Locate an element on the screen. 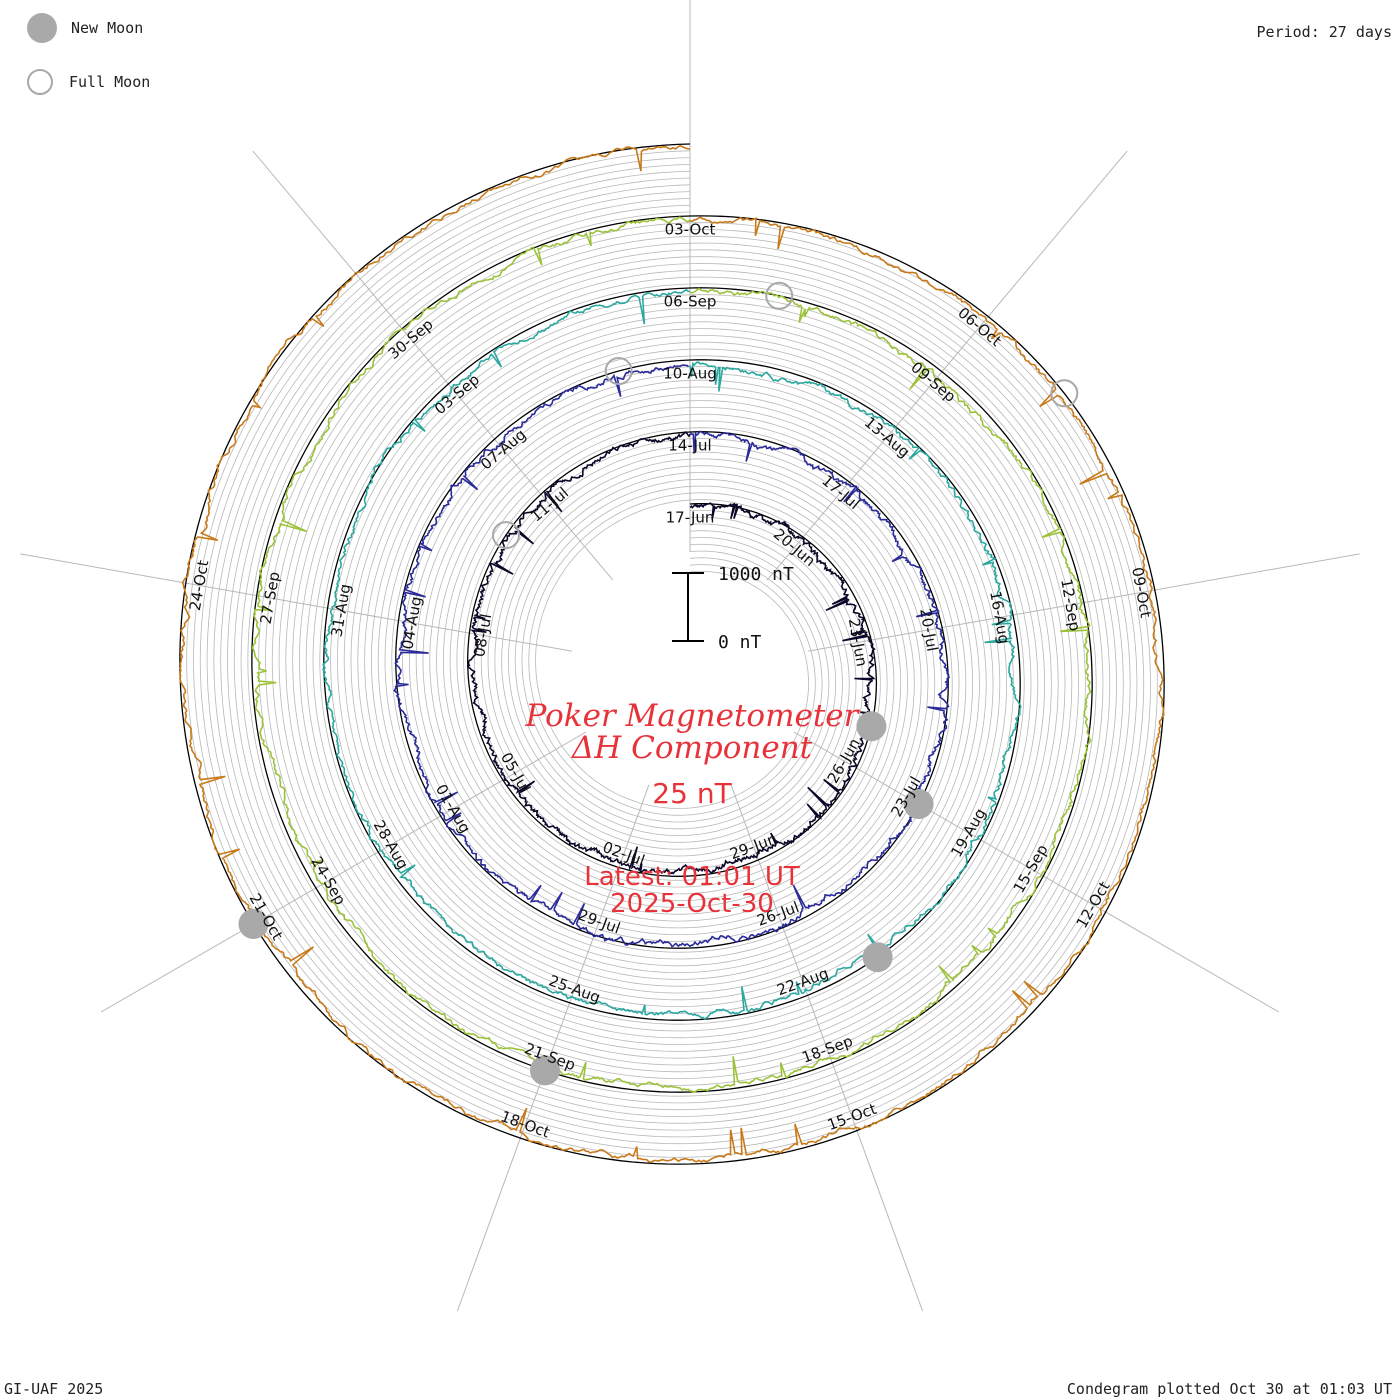 The width and height of the screenshot is (1400, 1400). latest-date: 2025-Oct-30 is located at coordinates (692, 904).